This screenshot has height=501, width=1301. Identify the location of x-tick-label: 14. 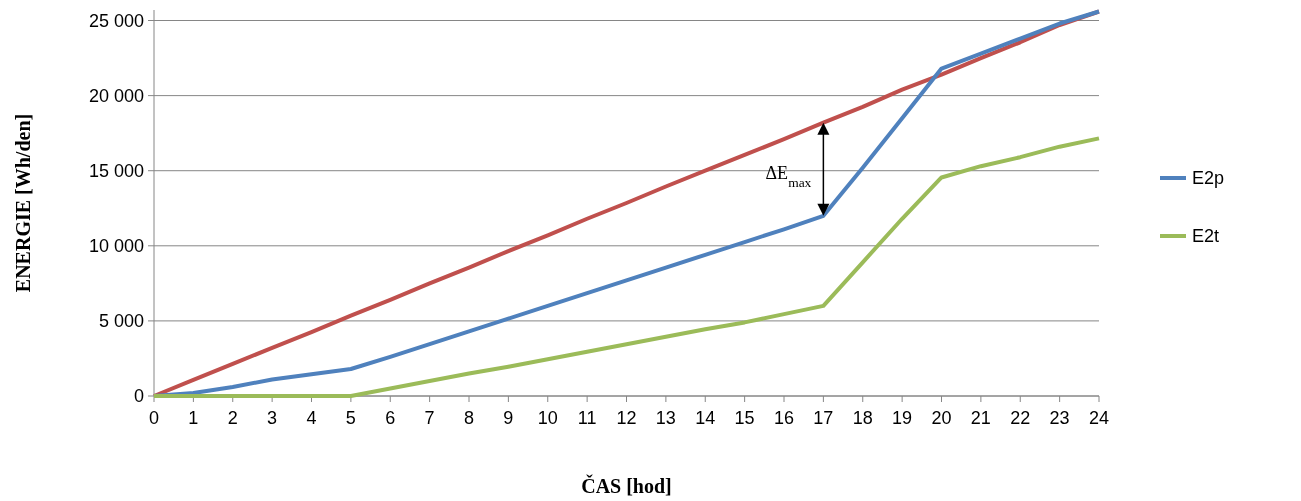
(705, 418).